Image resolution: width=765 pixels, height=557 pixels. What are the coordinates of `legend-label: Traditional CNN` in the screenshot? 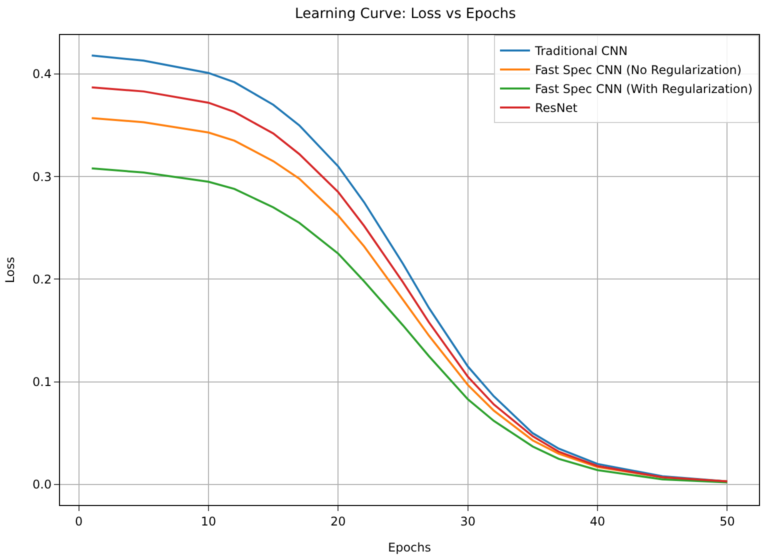 It's located at (581, 51).